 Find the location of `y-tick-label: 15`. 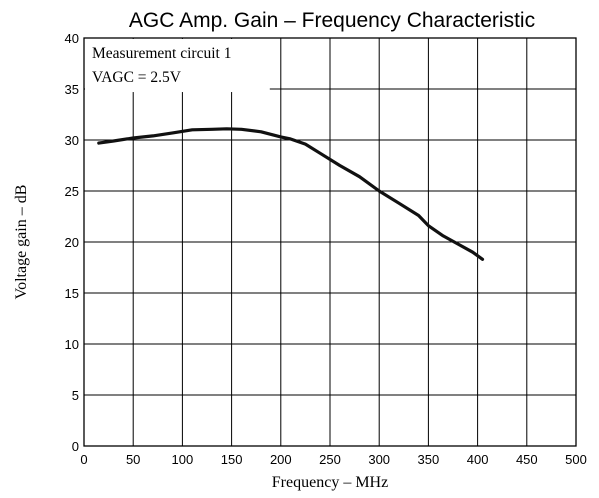

y-tick-label: 15 is located at coordinates (72, 293).